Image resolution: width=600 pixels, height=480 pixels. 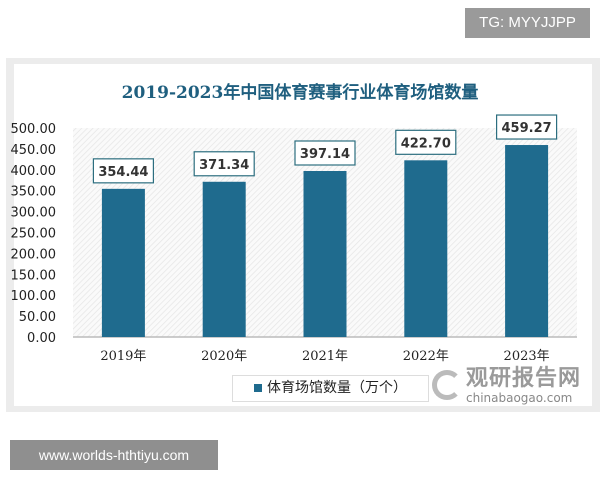 What do you see at coordinates (300, 93) in the screenshot?
I see `chart-title: 2019-2023年中国体育赛事行业体育场馆数量` at bounding box center [300, 93].